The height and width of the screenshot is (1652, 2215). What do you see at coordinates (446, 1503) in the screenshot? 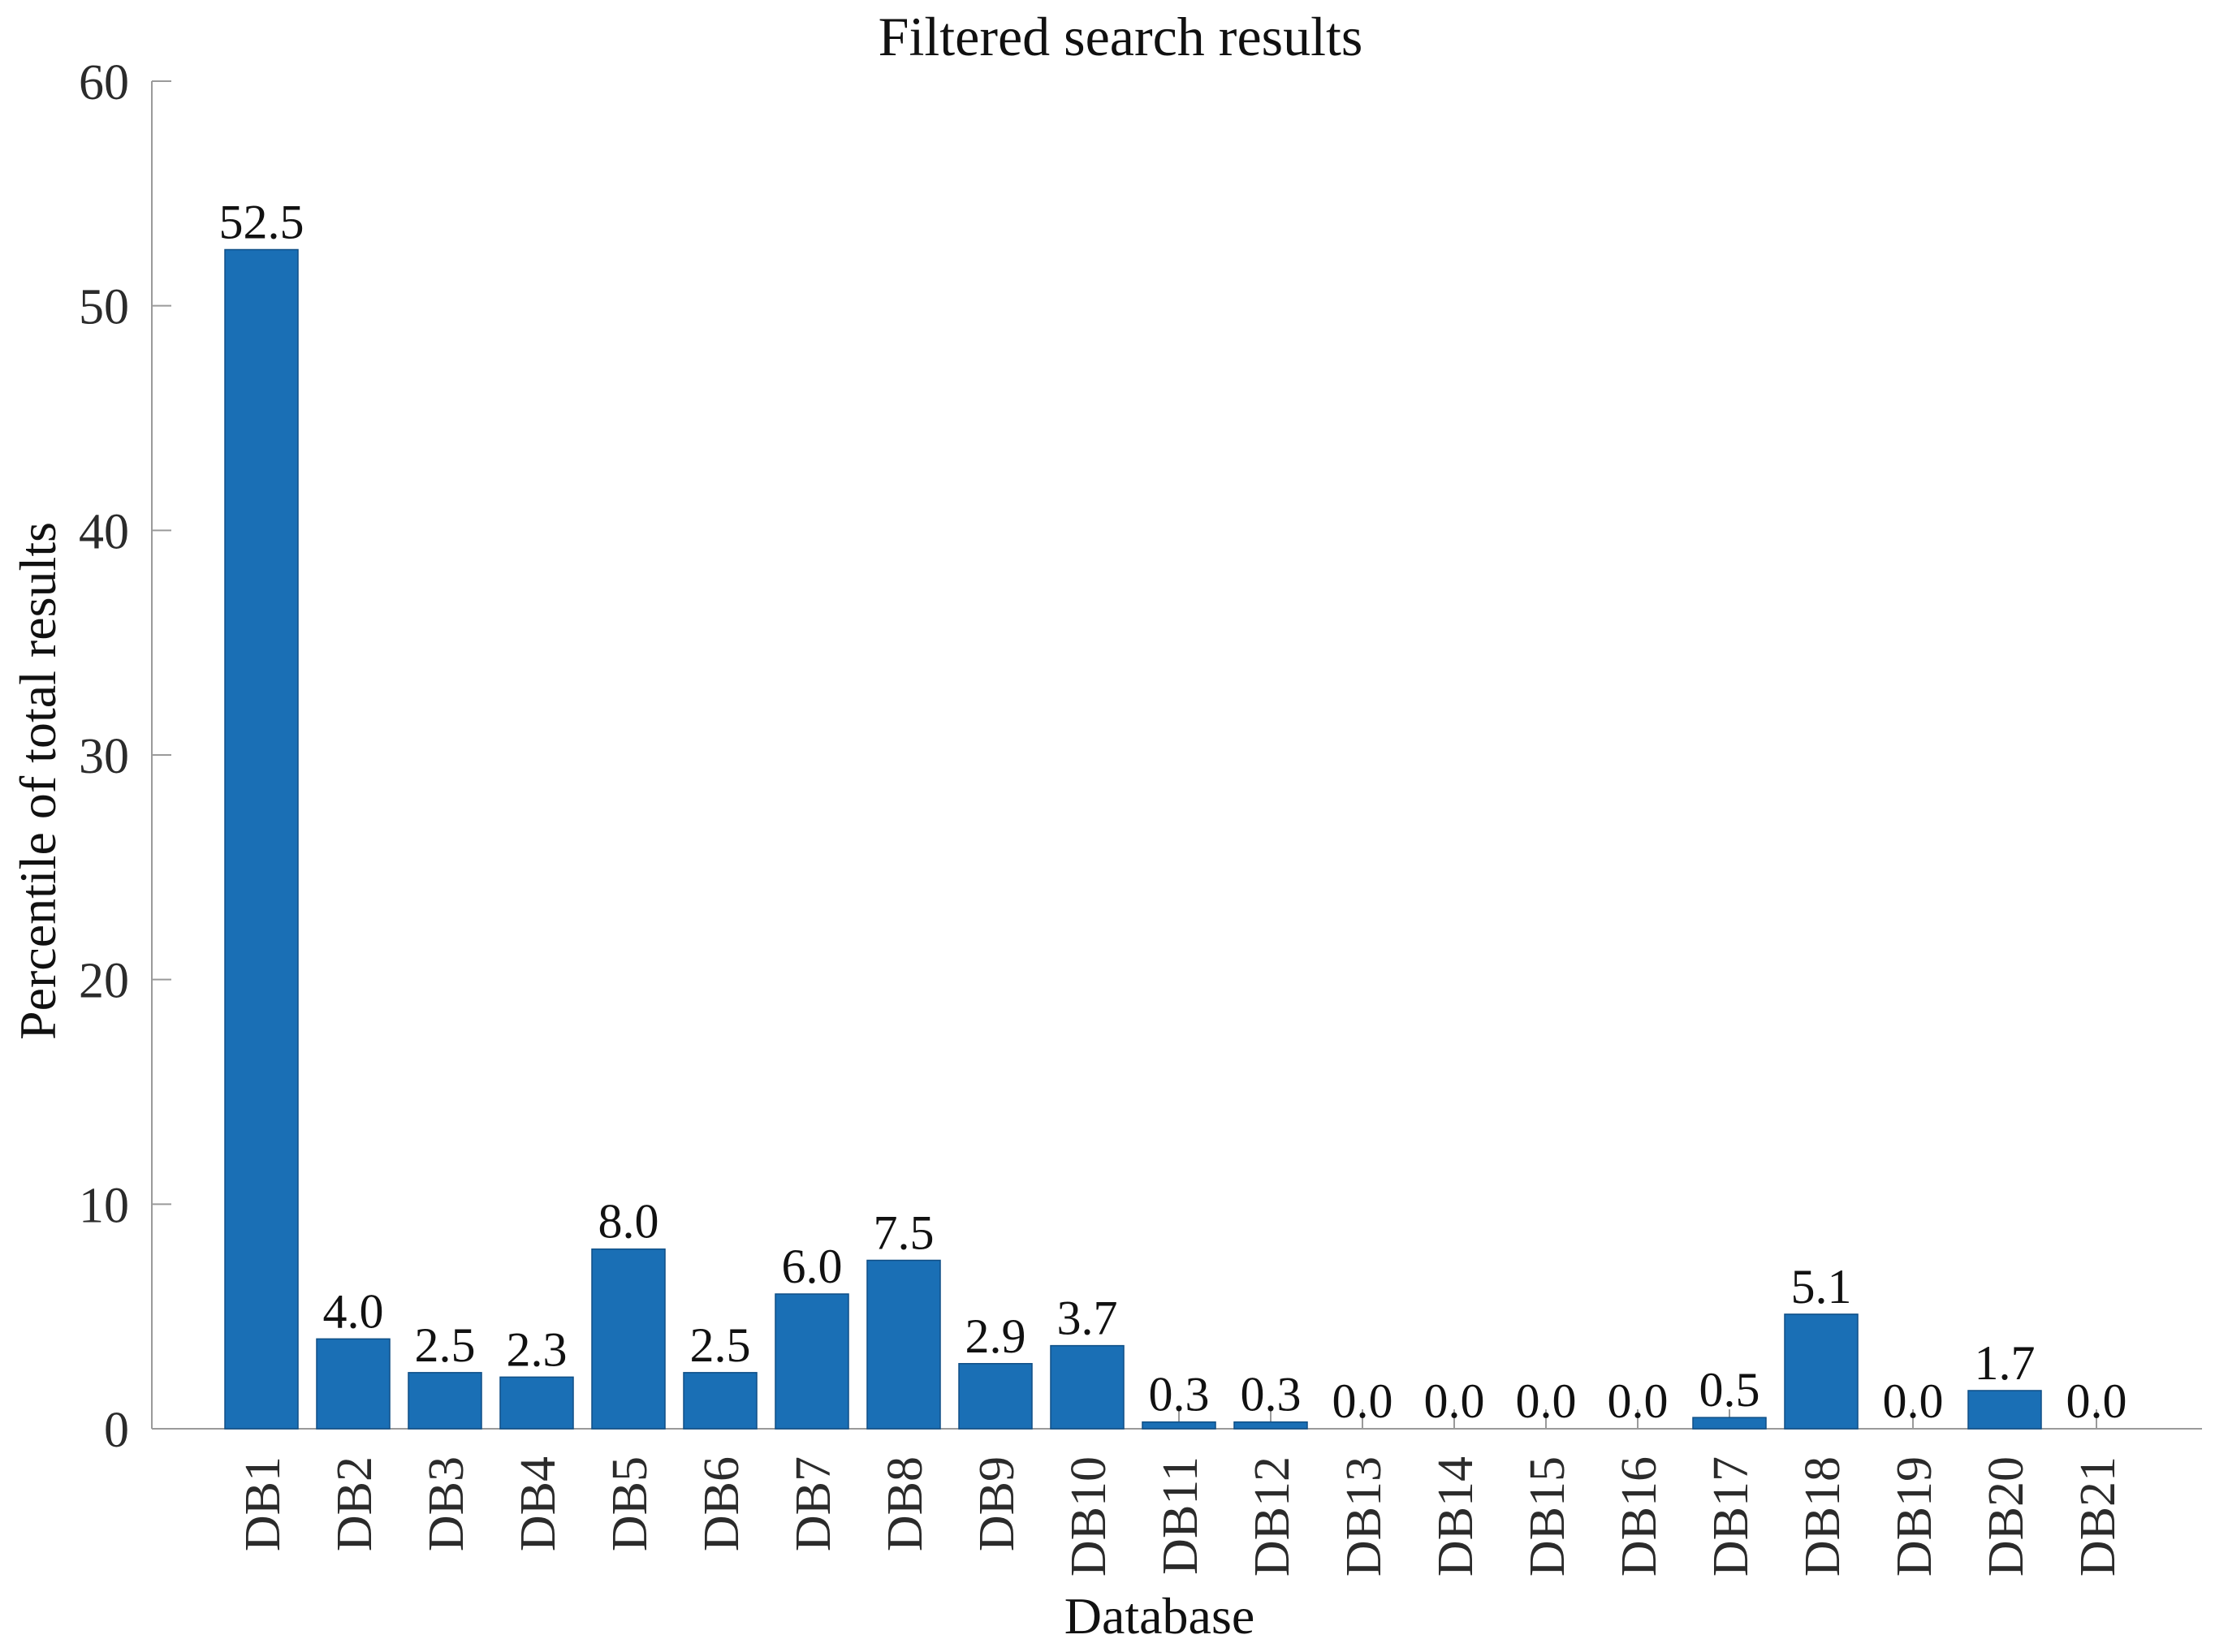
I see `category-label: DB3` at bounding box center [446, 1503].